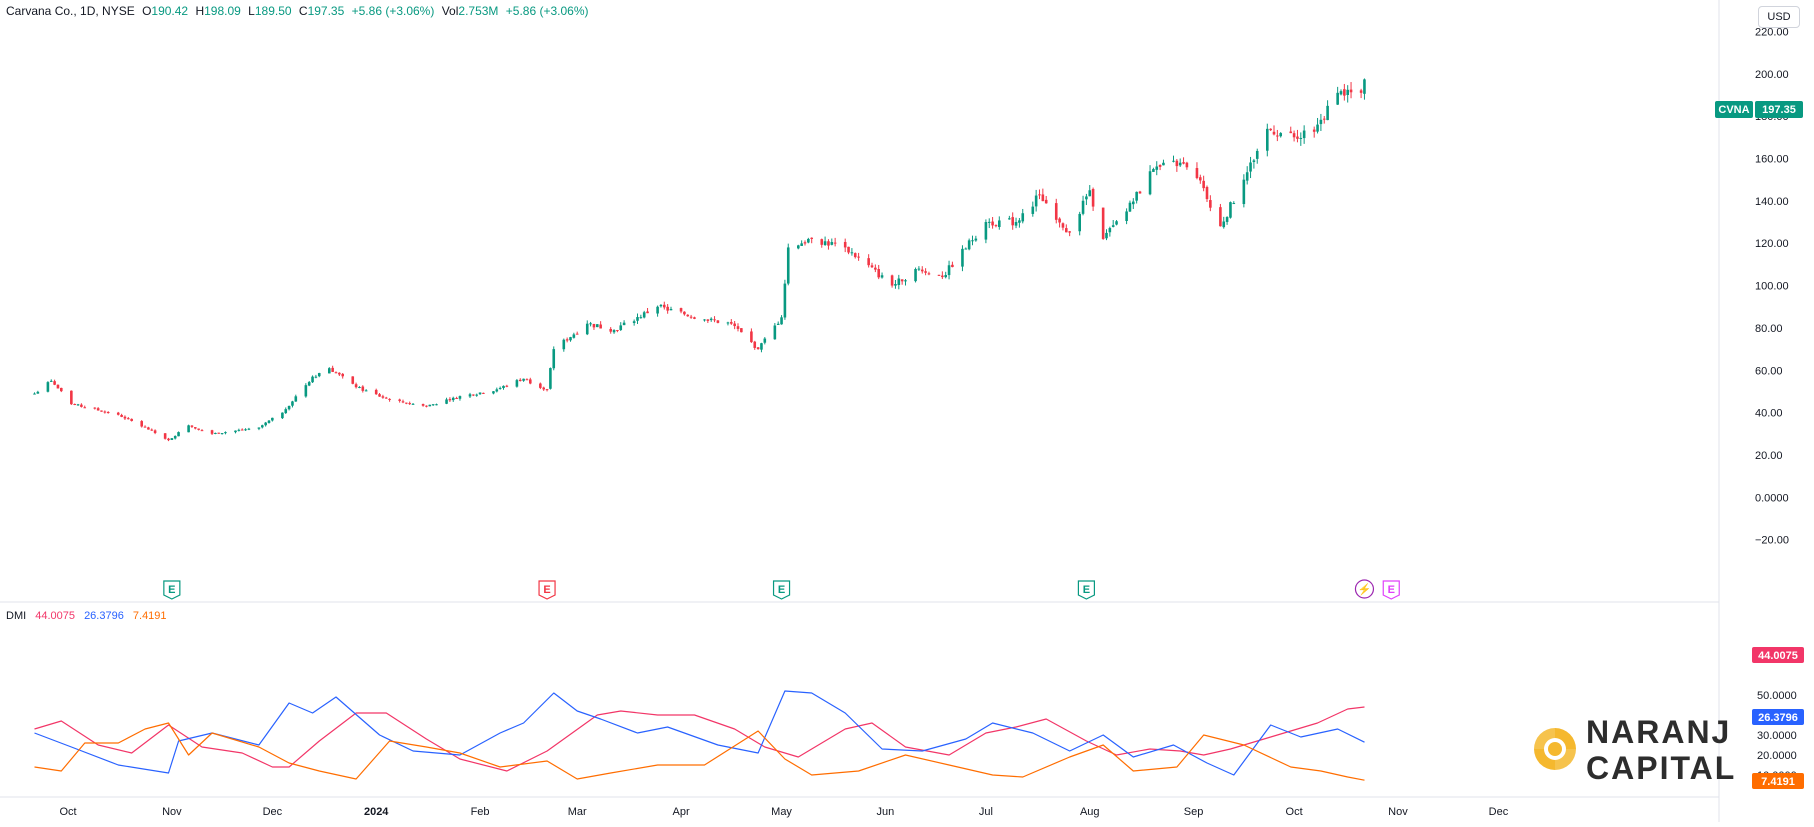 The width and height of the screenshot is (1814, 827). What do you see at coordinates (470, 11) in the screenshot?
I see `volume: Vol2.753M` at bounding box center [470, 11].